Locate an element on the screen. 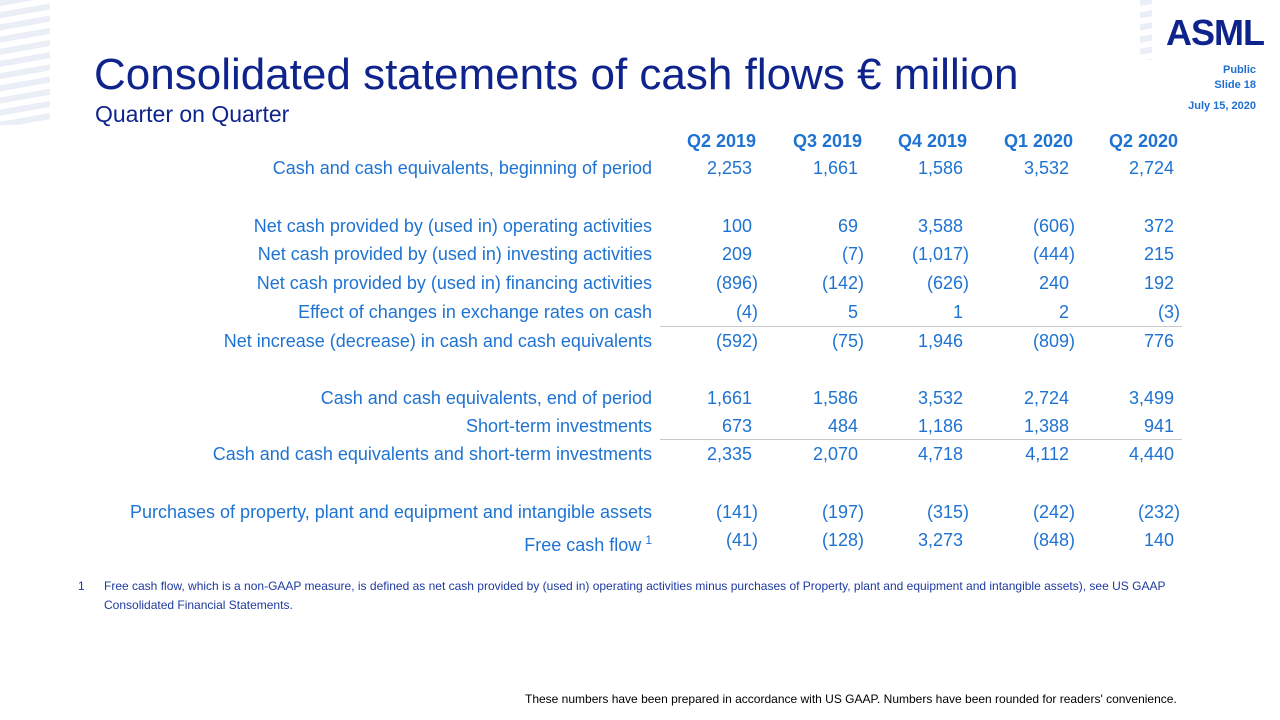 The height and width of the screenshot is (720, 1280). cell: (41) is located at coordinates (741, 540).